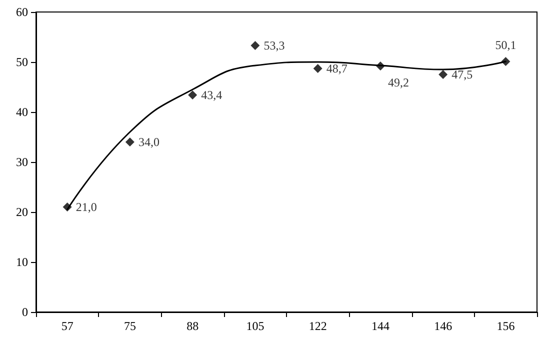 The width and height of the screenshot is (543, 340). What do you see at coordinates (337, 69) in the screenshot?
I see `data-label: 48,7` at bounding box center [337, 69].